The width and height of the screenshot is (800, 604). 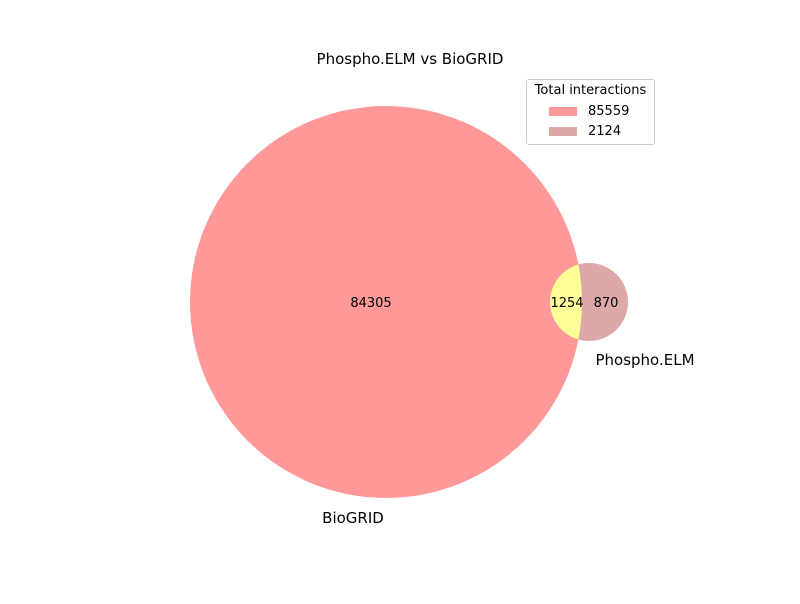 I want to click on legend: Total interactions 85559 2124, so click(x=590, y=112).